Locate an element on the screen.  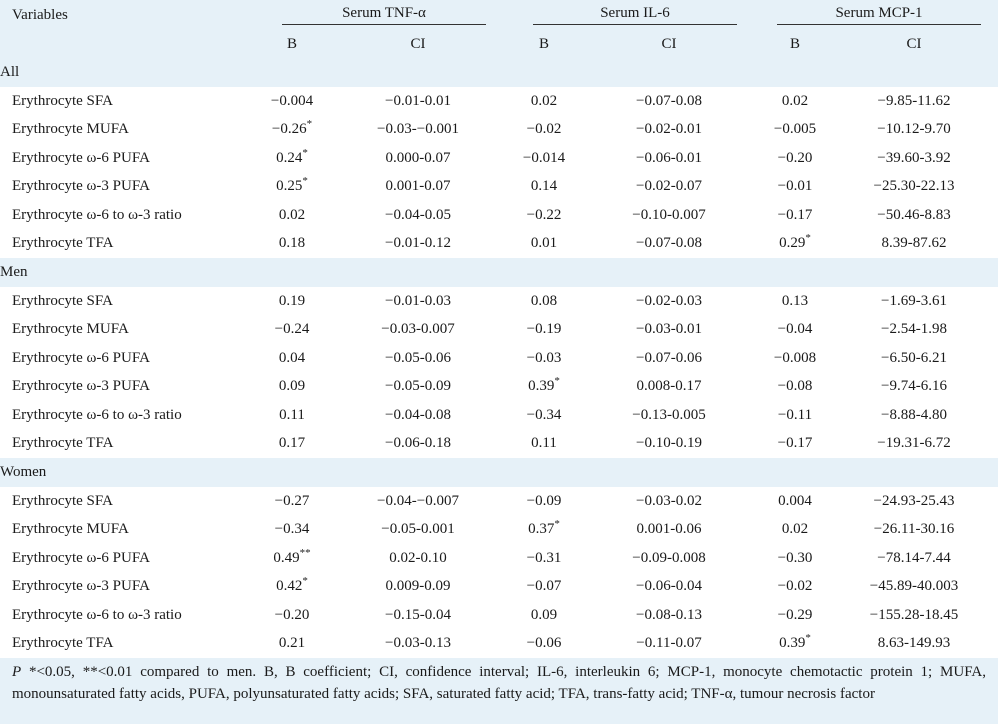
cell-value: 0.004 is located at coordinates (795, 500).